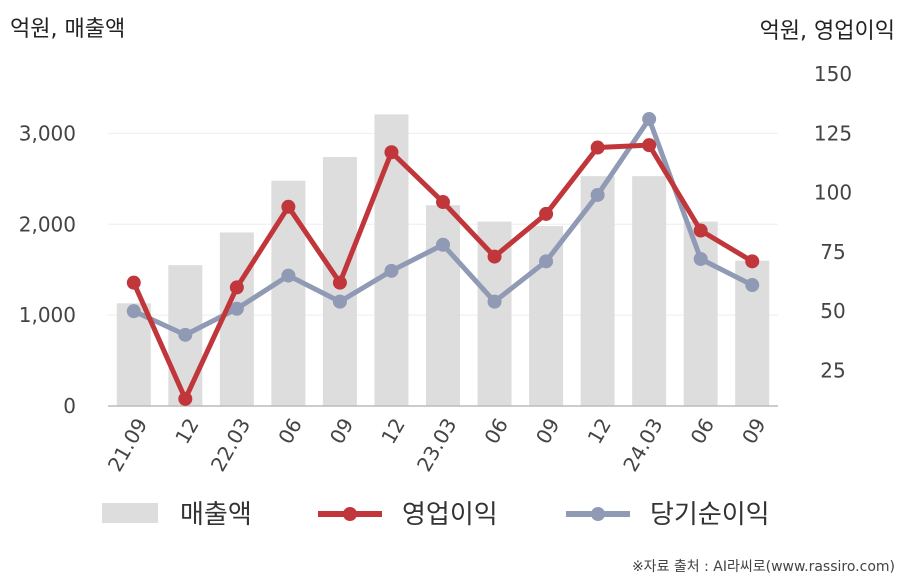 The height and width of the screenshot is (580, 908). I want to click on x-tick-label: 24.03, so click(642, 445).